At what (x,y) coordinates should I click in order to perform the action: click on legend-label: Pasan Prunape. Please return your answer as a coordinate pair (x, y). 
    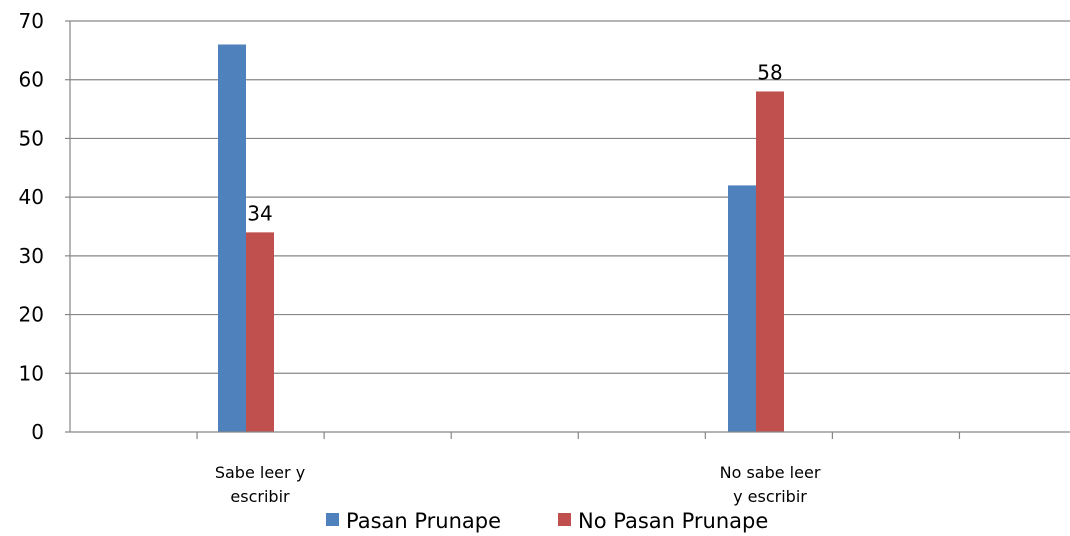
    Looking at the image, I should click on (423, 521).